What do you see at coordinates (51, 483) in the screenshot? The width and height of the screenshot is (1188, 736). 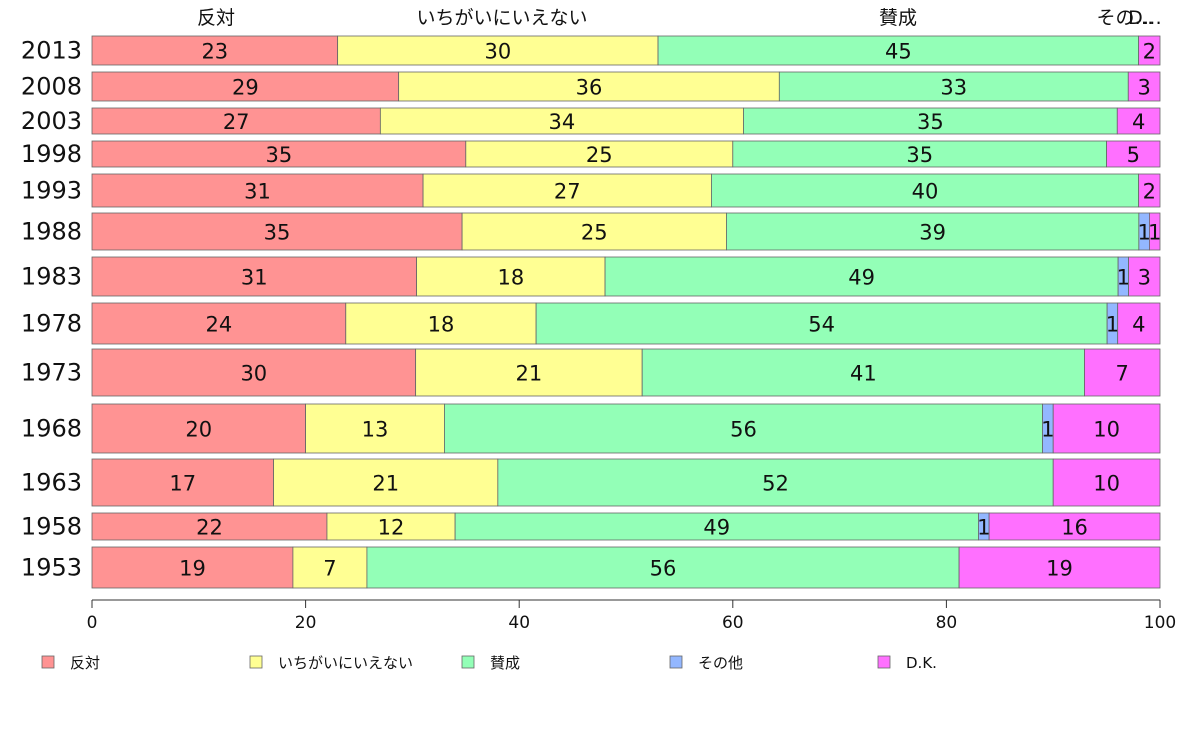 I see `year-label: 1963` at bounding box center [51, 483].